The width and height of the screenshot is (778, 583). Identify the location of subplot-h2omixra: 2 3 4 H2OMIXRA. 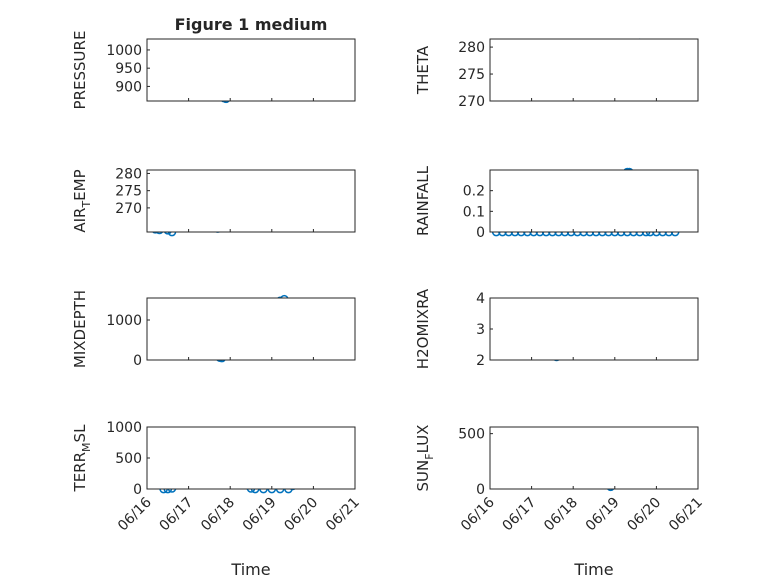
(556, 328).